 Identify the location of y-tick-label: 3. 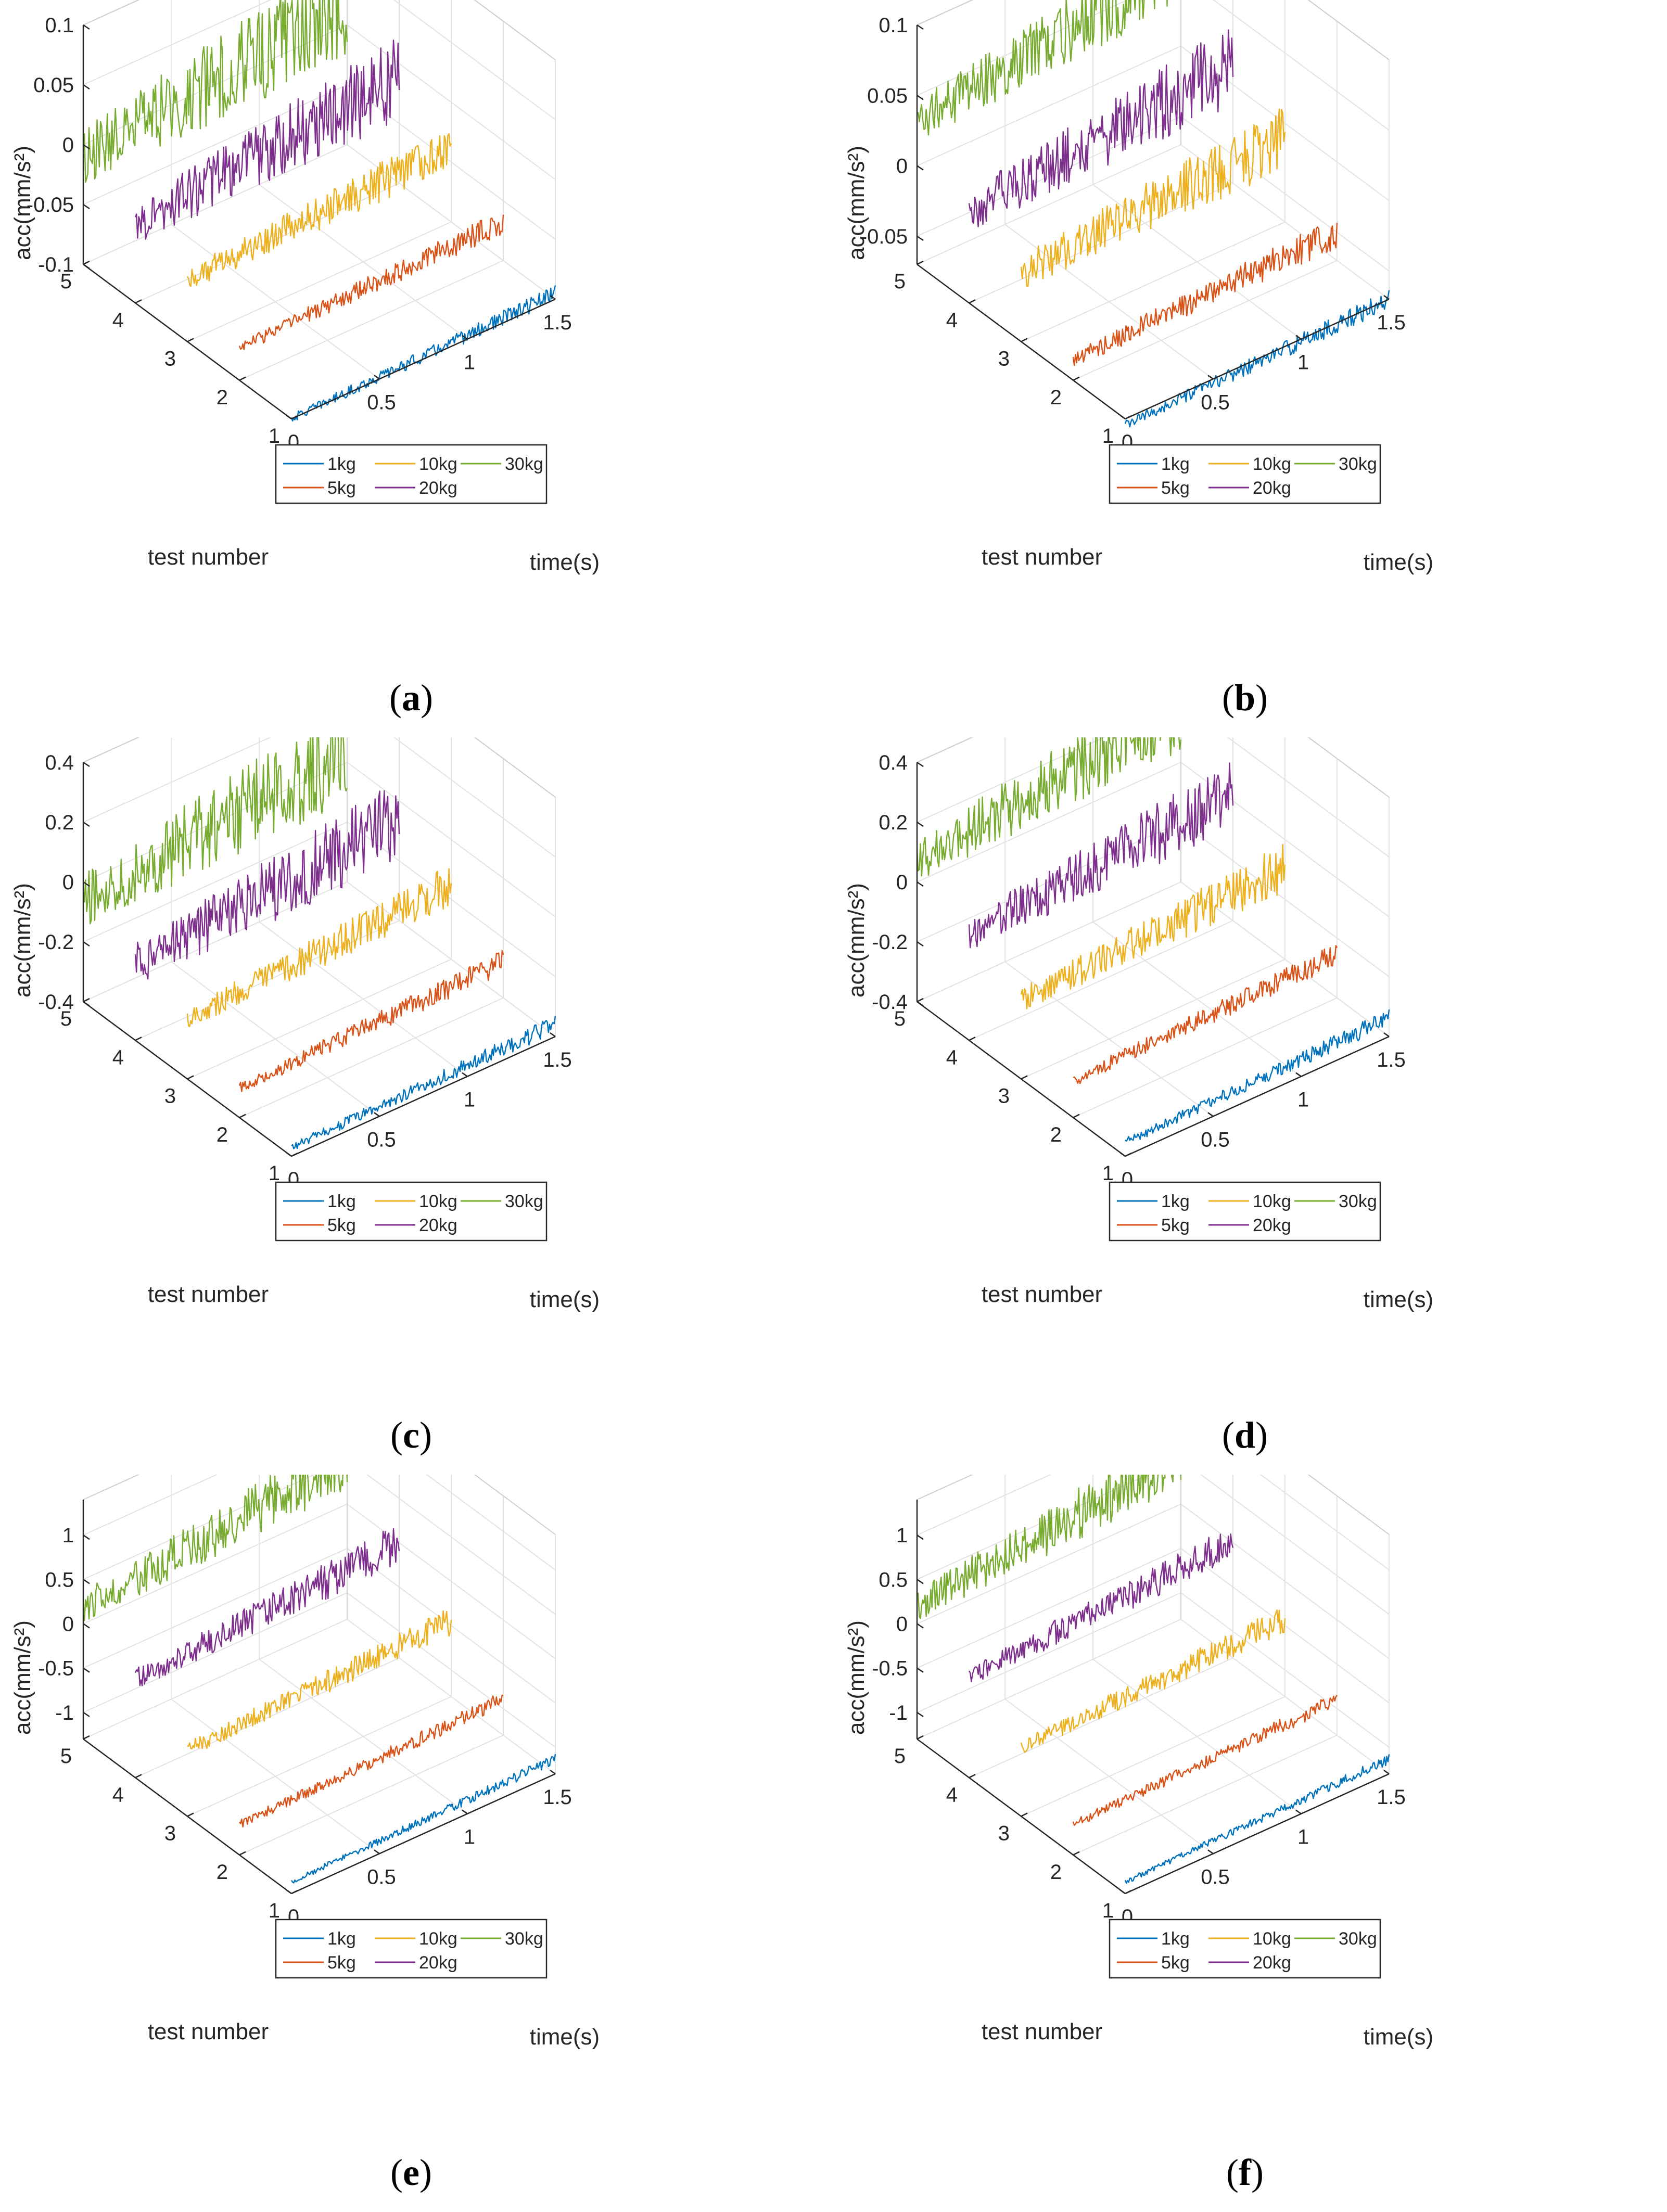
(1004, 1096).